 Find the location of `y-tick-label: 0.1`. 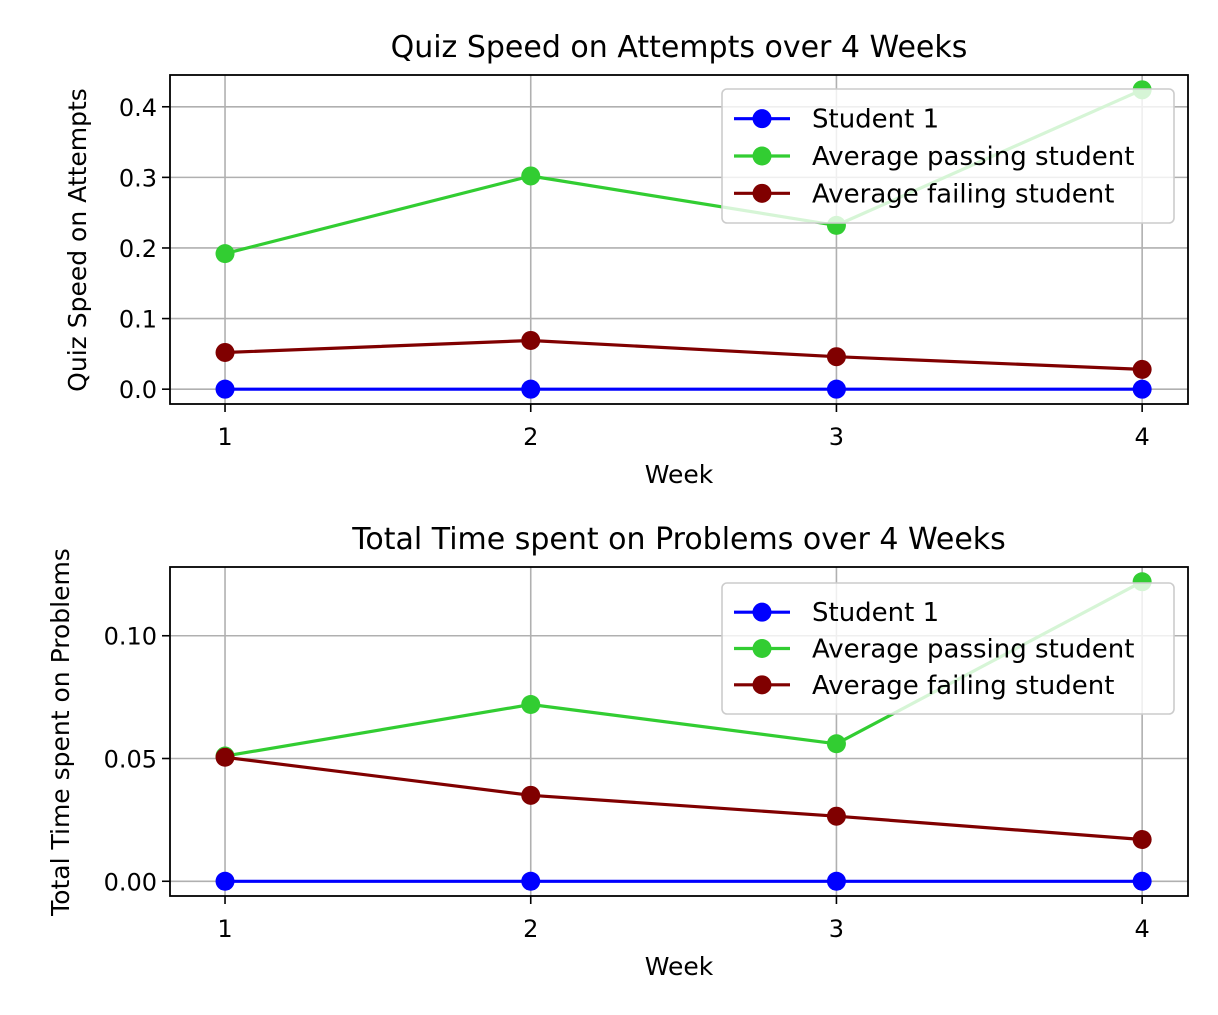

y-tick-label: 0.1 is located at coordinates (138, 320).